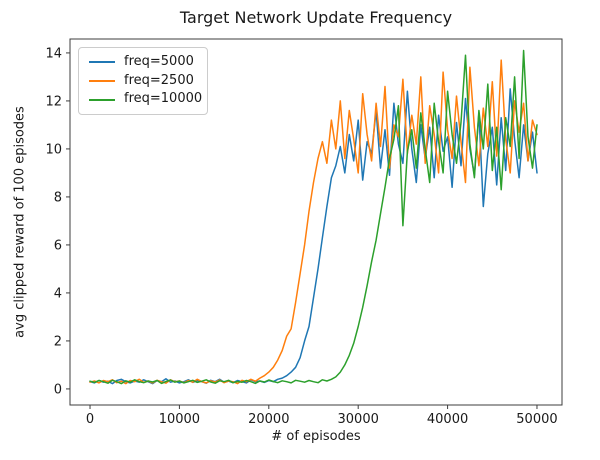 The image size is (600, 460). Describe the element at coordinates (163, 99) in the screenshot. I see `legend-label-freq-10000: freq=10000` at that location.